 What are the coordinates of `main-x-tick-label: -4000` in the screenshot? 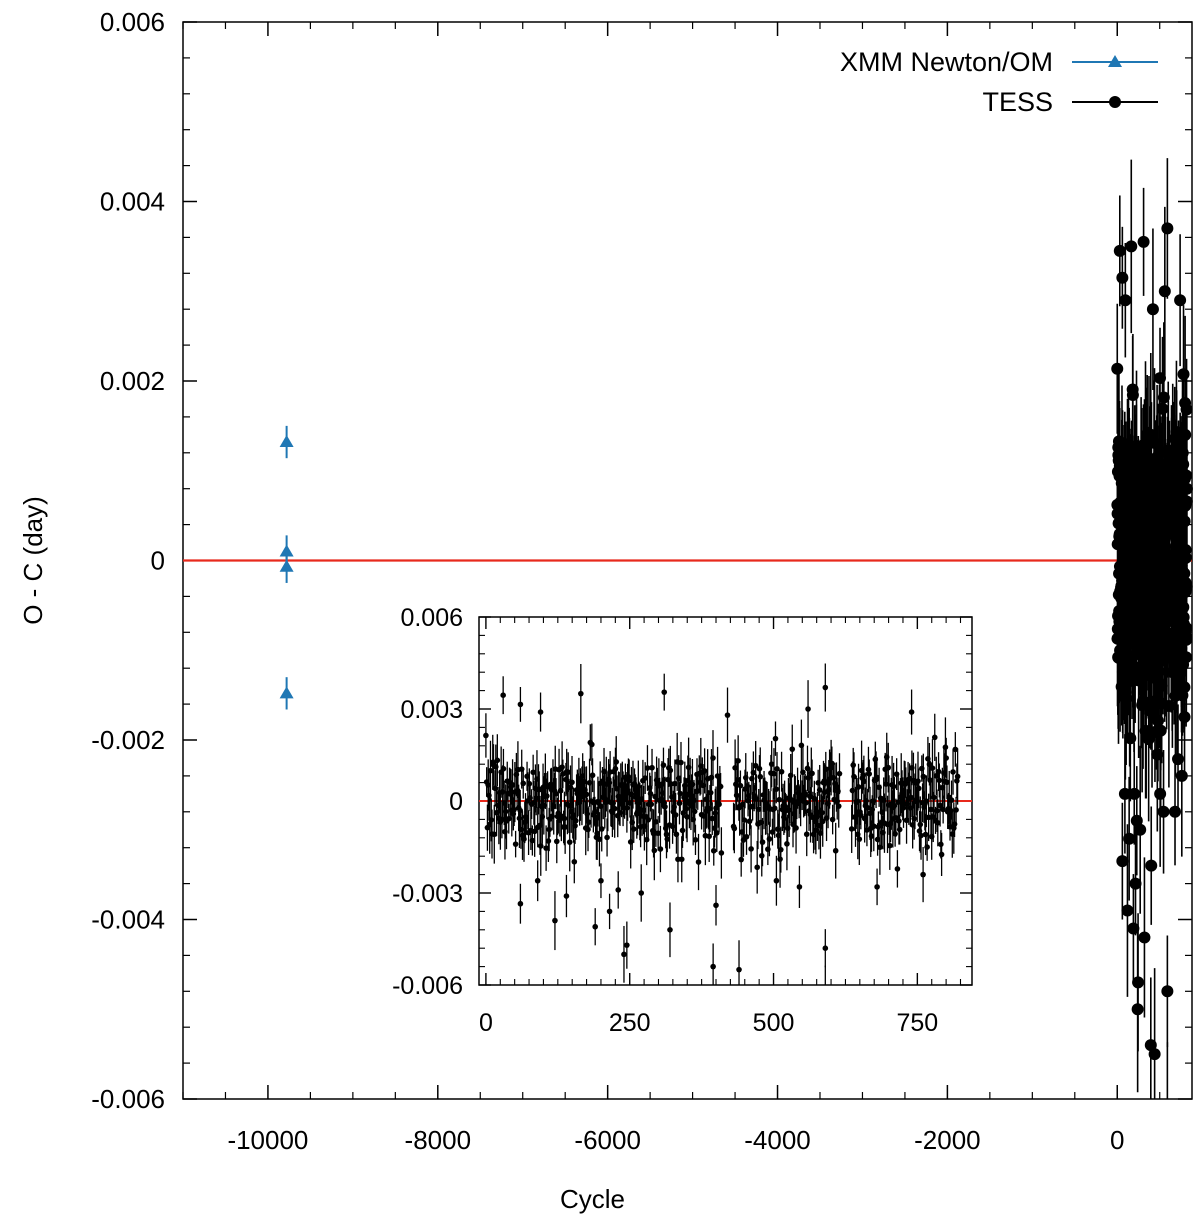 It's located at (777, 1140).